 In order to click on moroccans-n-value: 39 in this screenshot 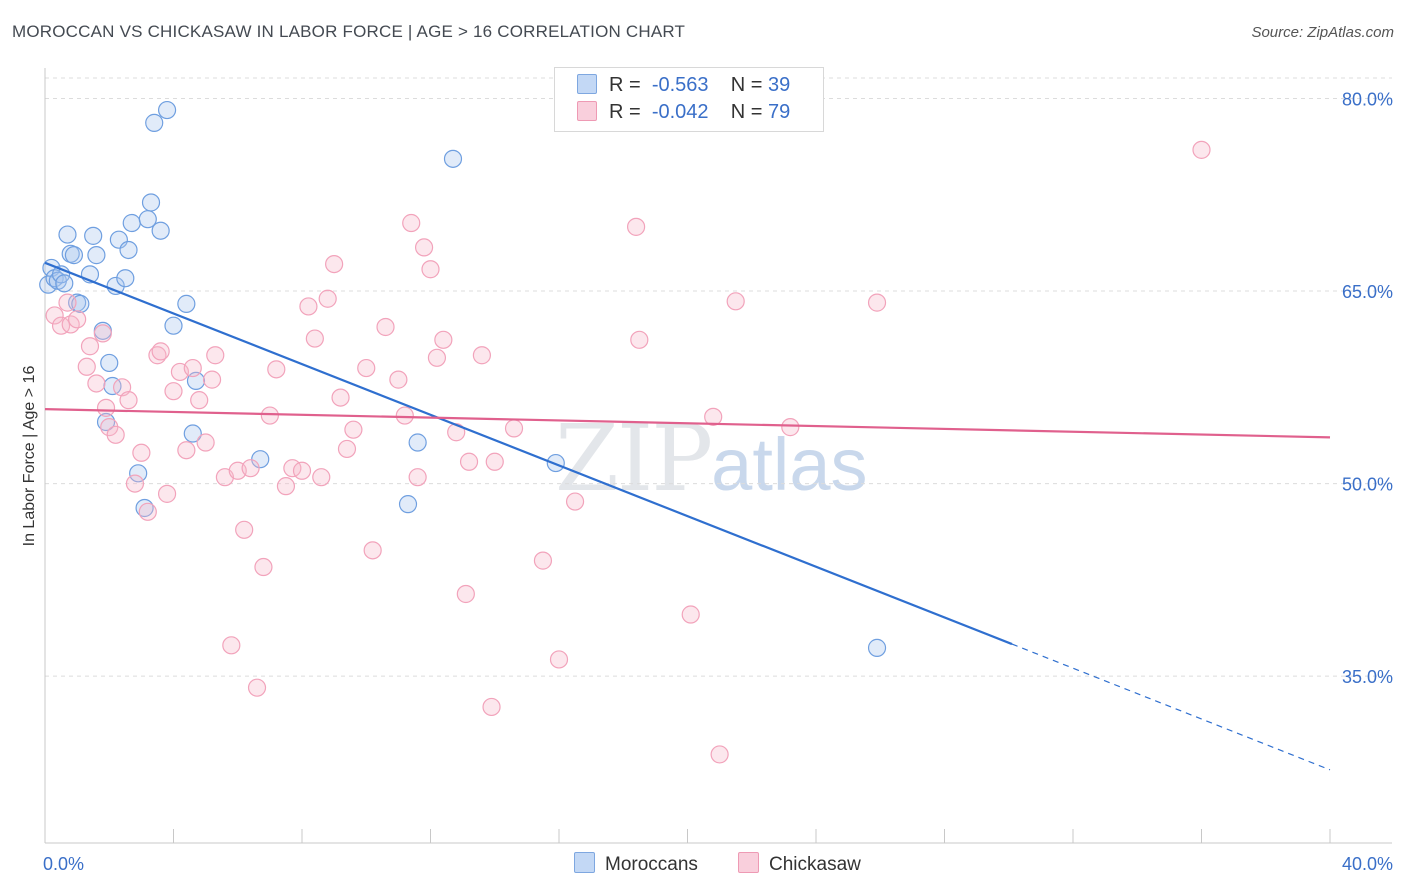, I will do `click(779, 85)`.